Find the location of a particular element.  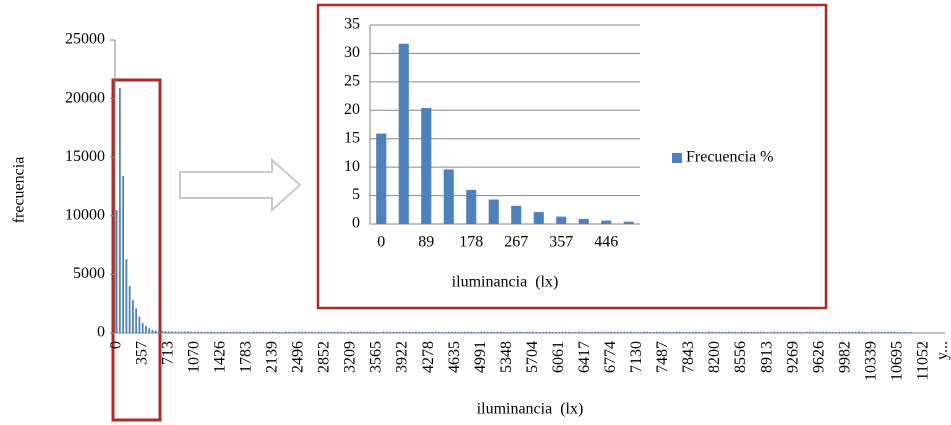

x-tick-label: 446 is located at coordinates (606, 242).